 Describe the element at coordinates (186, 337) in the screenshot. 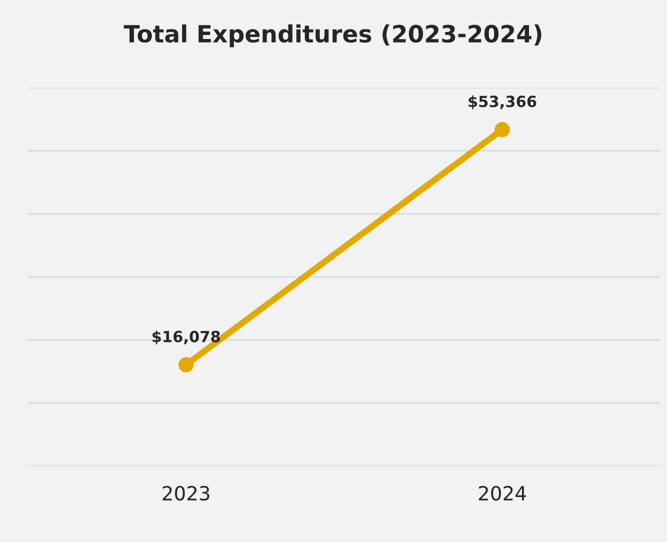

I see `data-label: $16,078` at that location.